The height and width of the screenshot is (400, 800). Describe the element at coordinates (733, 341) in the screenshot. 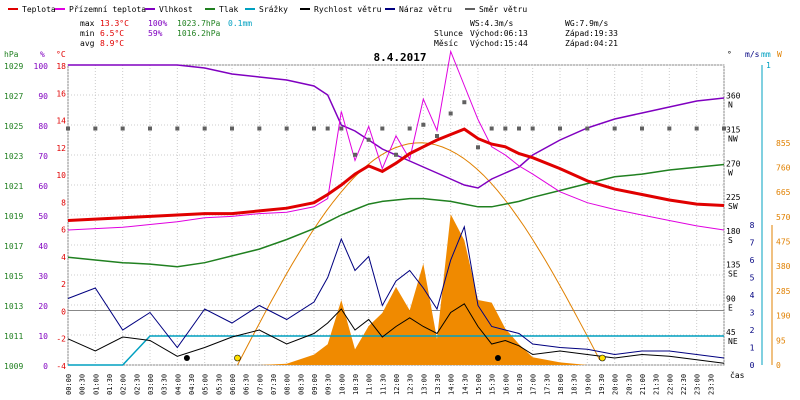

I see `tick-dir: NE` at that location.